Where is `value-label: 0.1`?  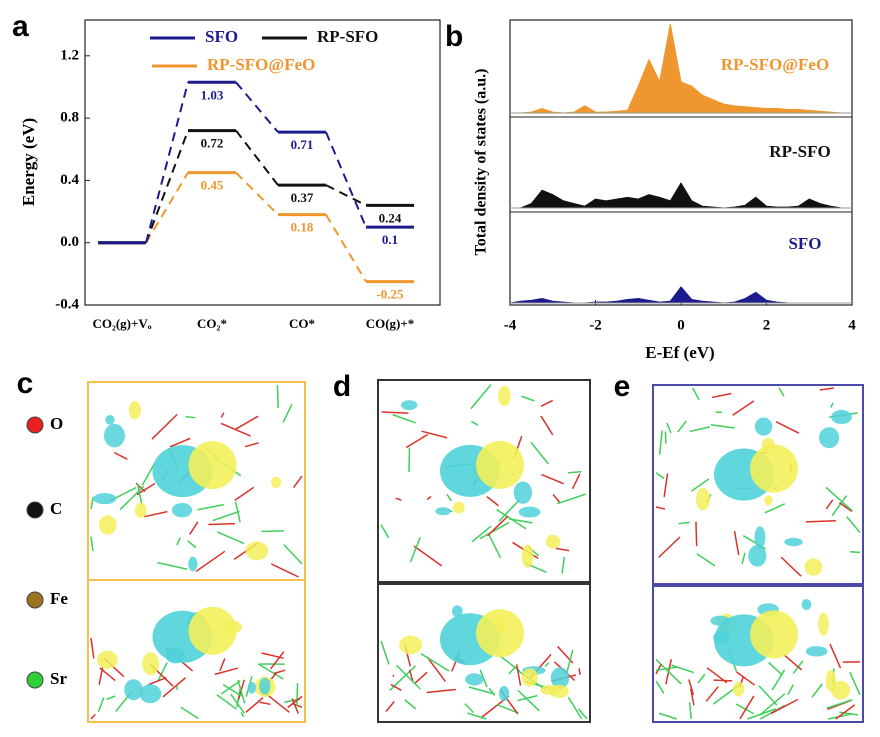 value-label: 0.1 is located at coordinates (390, 239).